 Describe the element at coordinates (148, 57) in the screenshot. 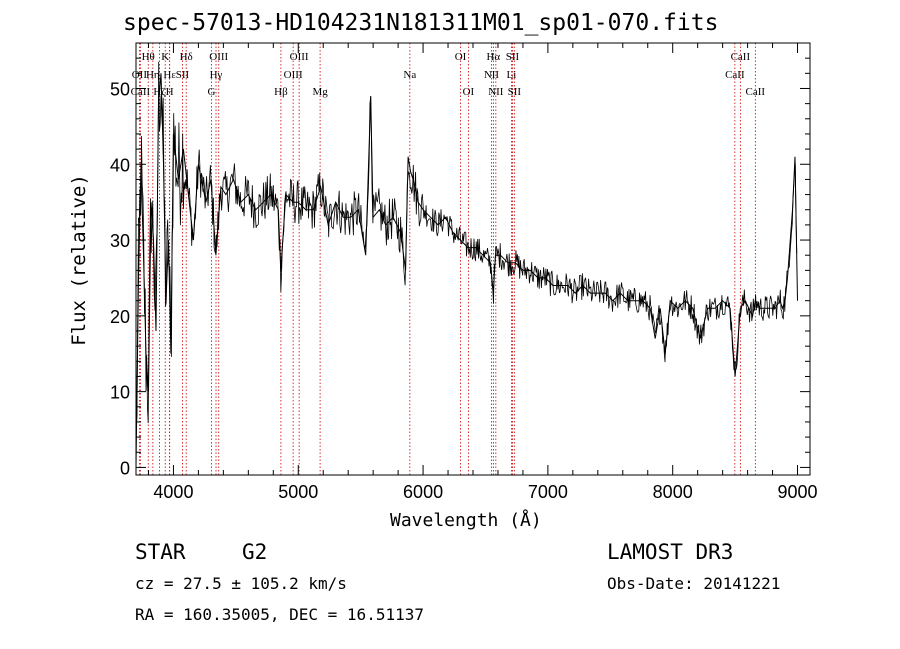

I see `line-label: Hθ` at that location.